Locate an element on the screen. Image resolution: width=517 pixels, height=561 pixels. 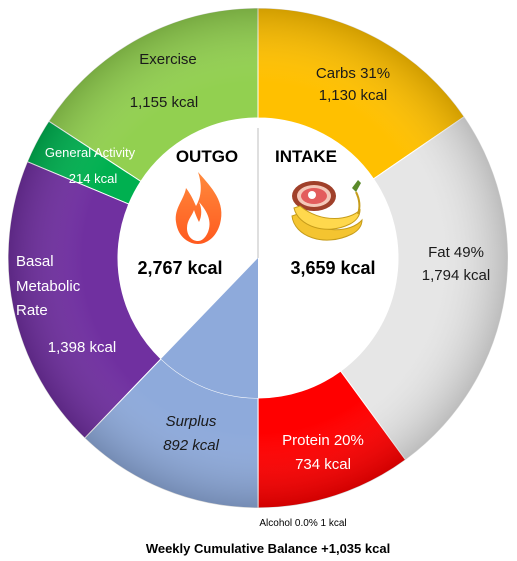
bmr-label-line3: Rate is located at coordinates (32, 310).